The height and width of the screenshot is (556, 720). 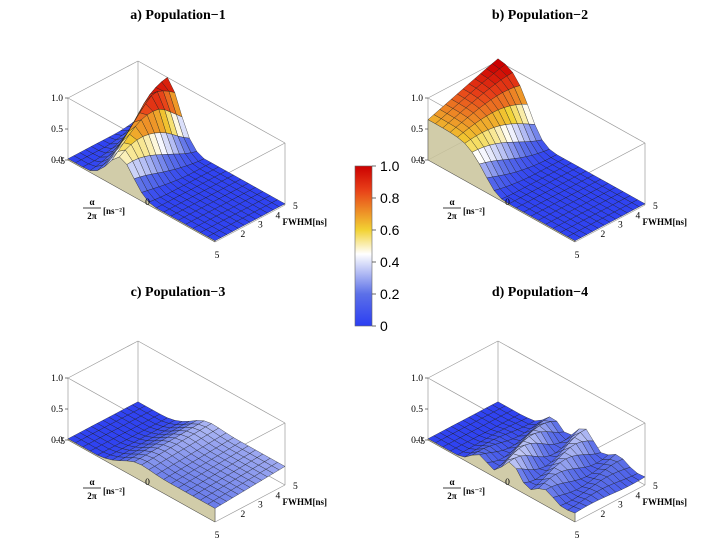 What do you see at coordinates (390, 230) in the screenshot?
I see `colorbar-tick-label: 0.6` at bounding box center [390, 230].